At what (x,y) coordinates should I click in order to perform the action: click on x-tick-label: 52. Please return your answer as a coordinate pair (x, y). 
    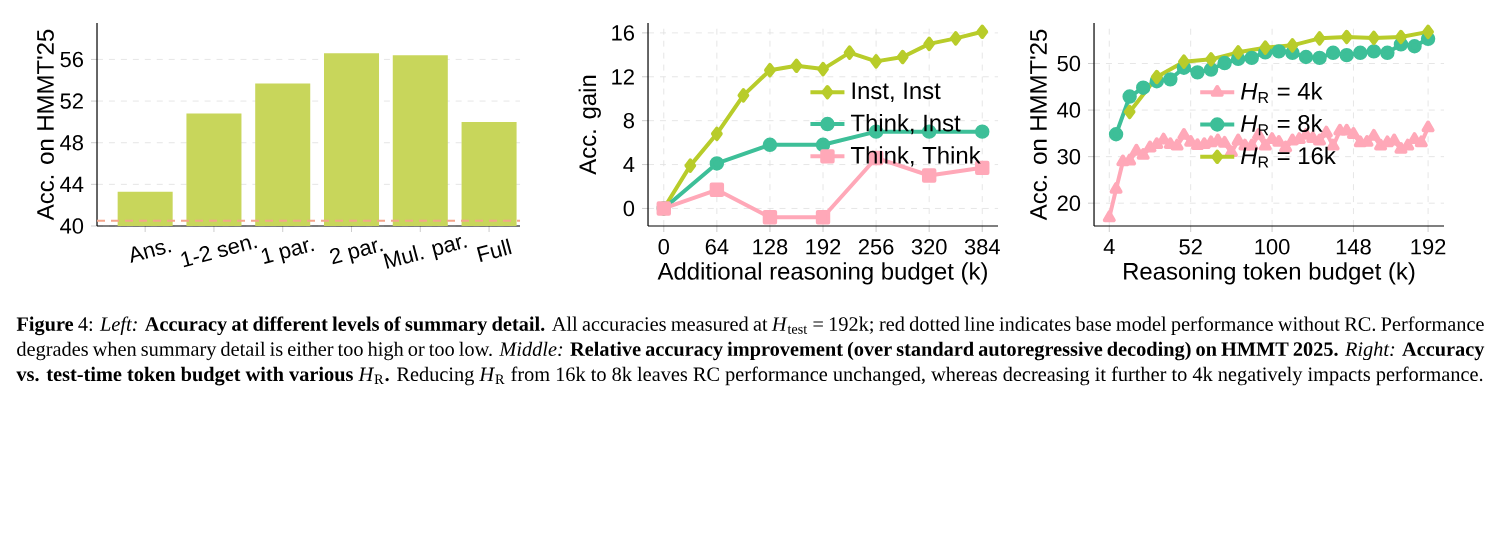
    Looking at the image, I should click on (1190, 247).